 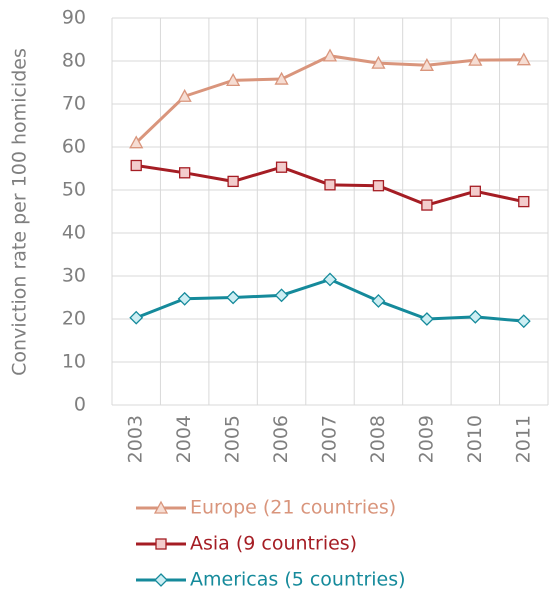 I want to click on x-tick-label: 2004, so click(x=184, y=439).